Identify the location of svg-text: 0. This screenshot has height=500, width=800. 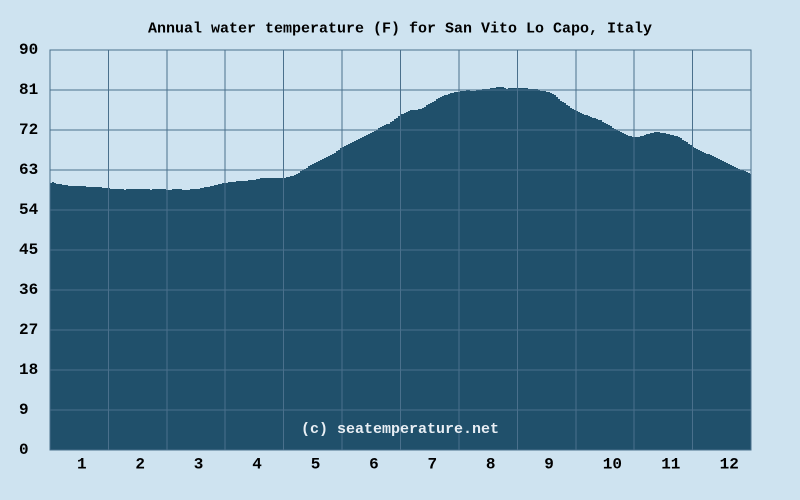
(24, 450).